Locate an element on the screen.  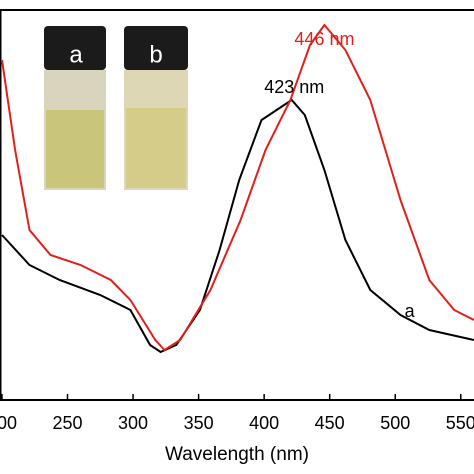
annotation: 446 nm is located at coordinates (324, 39).